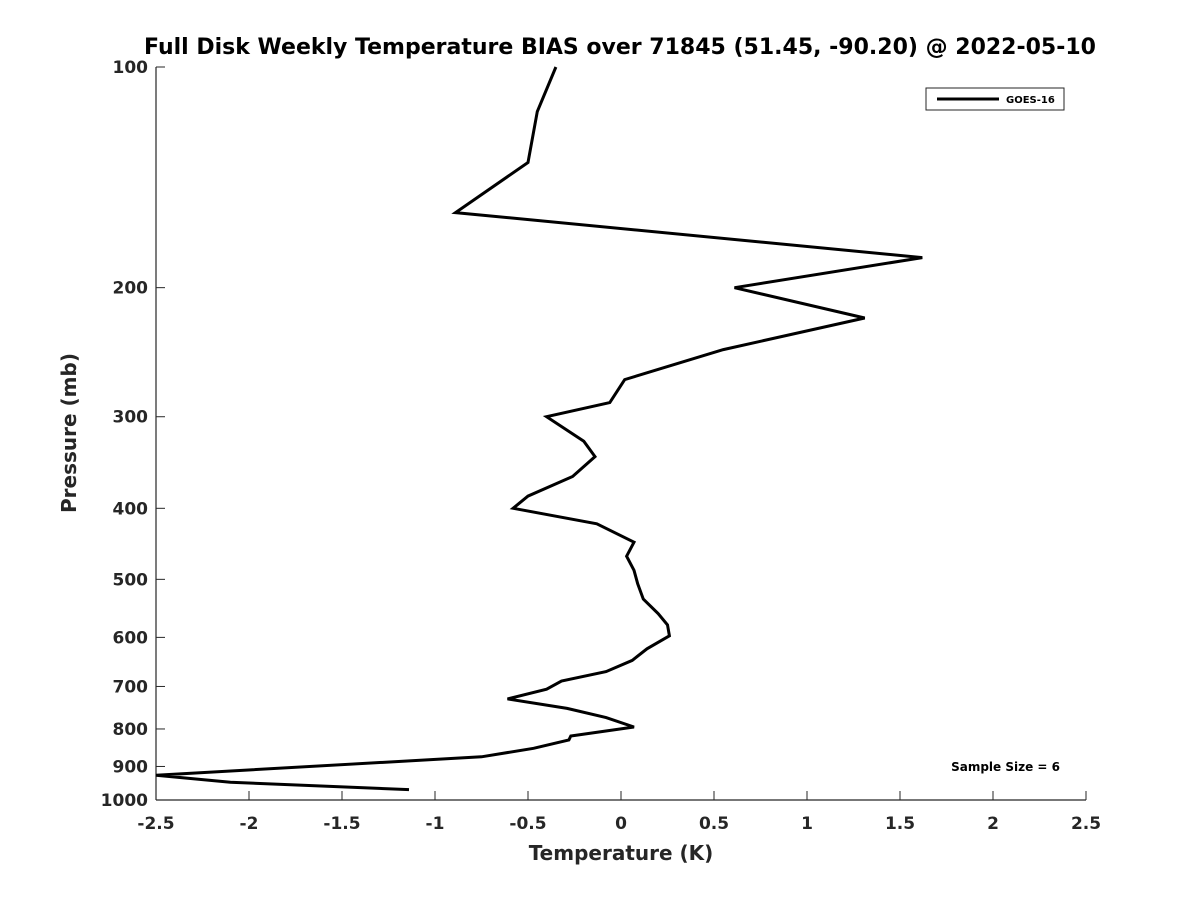  Describe the element at coordinates (131, 730) in the screenshot. I see `y-tick-label: 800` at that location.